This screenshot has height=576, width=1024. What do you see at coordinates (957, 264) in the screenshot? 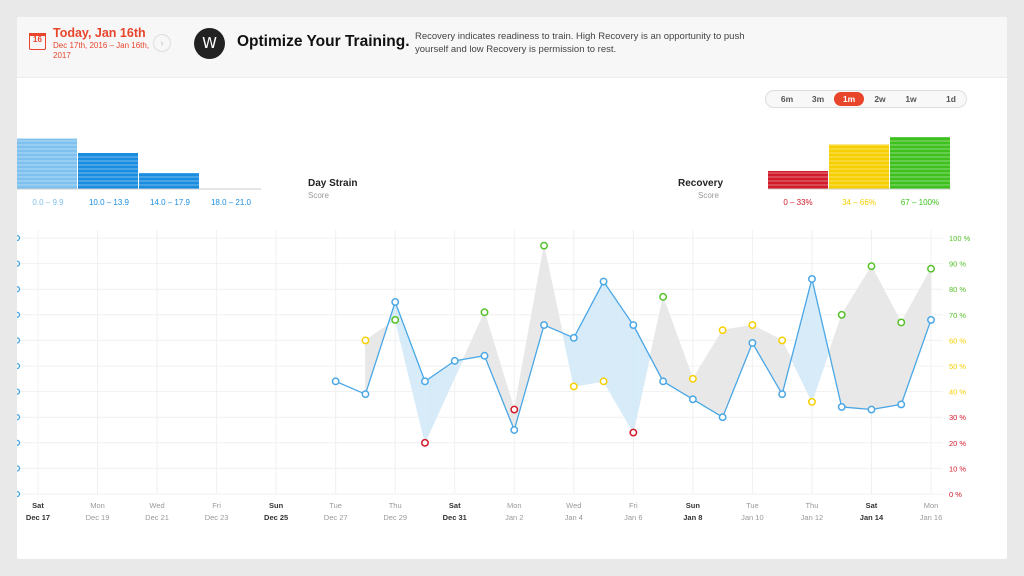
I see `y-tick-label: 90 %` at bounding box center [957, 264].